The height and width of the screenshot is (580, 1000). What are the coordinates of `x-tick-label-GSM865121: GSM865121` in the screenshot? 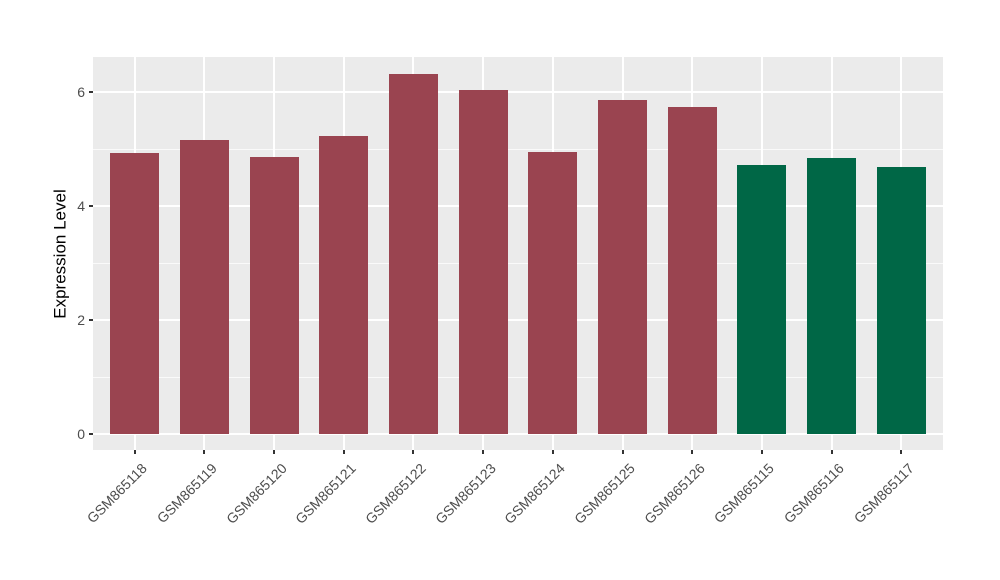 It's located at (326, 493).